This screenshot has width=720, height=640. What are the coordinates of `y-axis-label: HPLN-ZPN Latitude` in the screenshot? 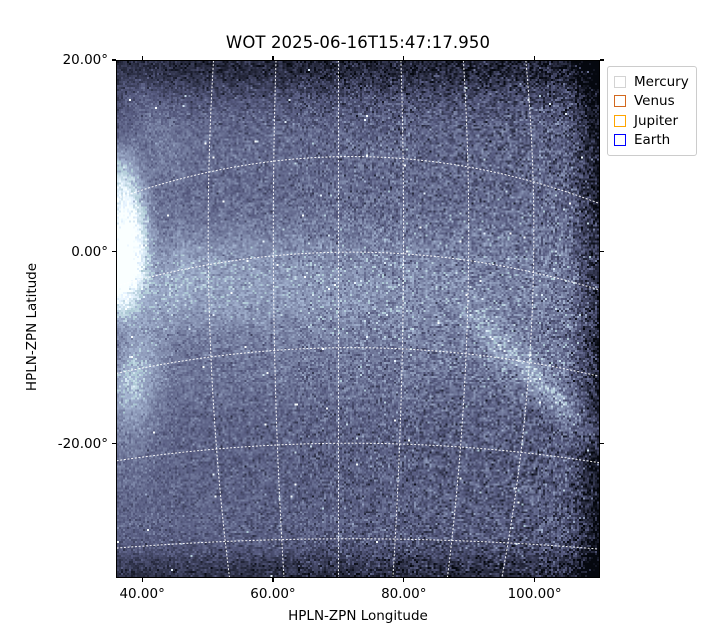 It's located at (32, 327).